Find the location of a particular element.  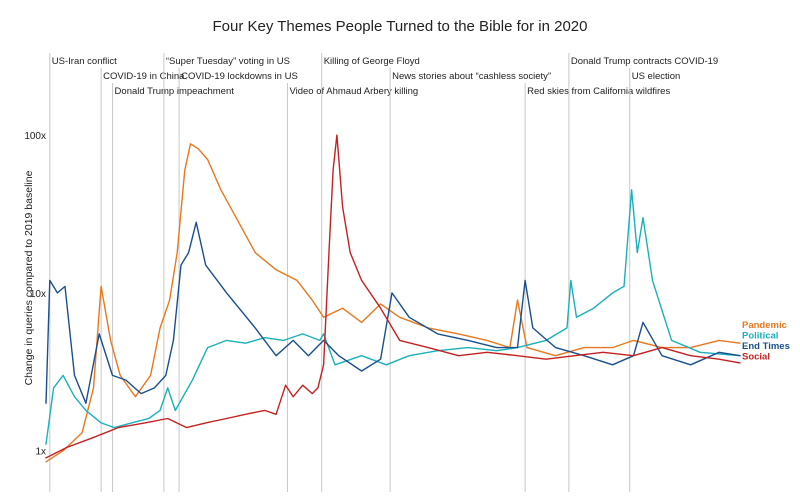

event-label: US-Iran conflict is located at coordinates (84, 61).